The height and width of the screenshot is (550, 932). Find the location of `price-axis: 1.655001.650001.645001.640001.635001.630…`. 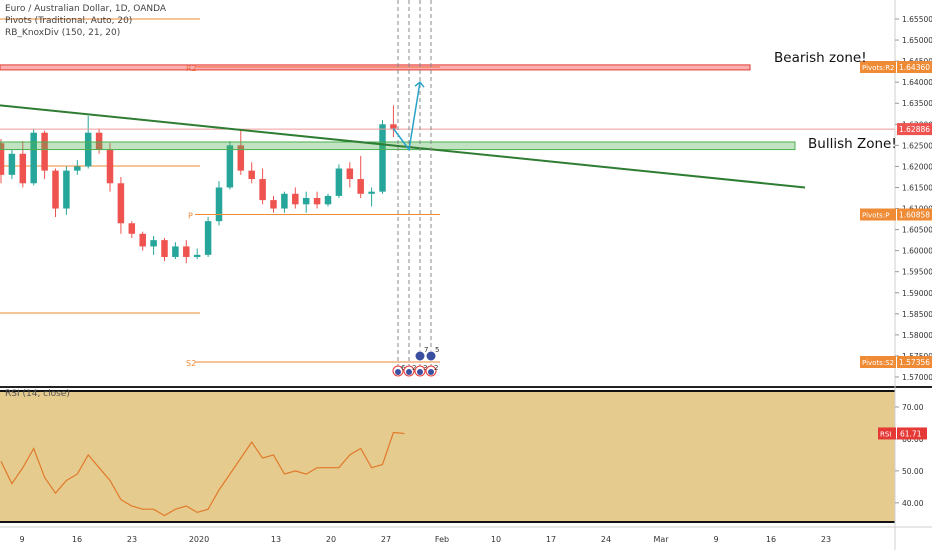

price-axis: 1.655001.650001.645001.640001.635001.630… is located at coordinates (896, 198).